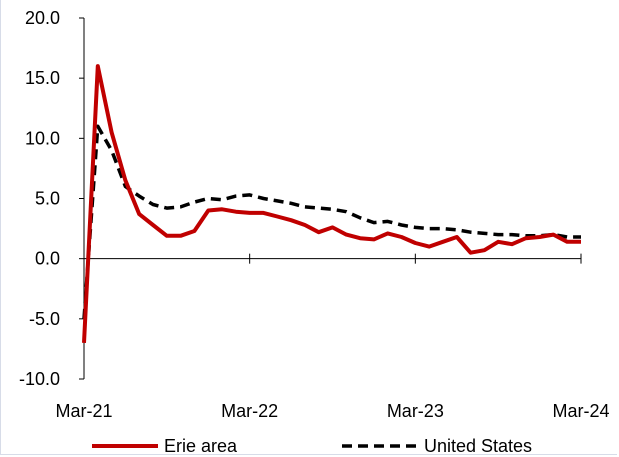 The image size is (619, 457). Describe the element at coordinates (81, 198) in the screenshot. I see `y-axis-tick-marks` at that location.